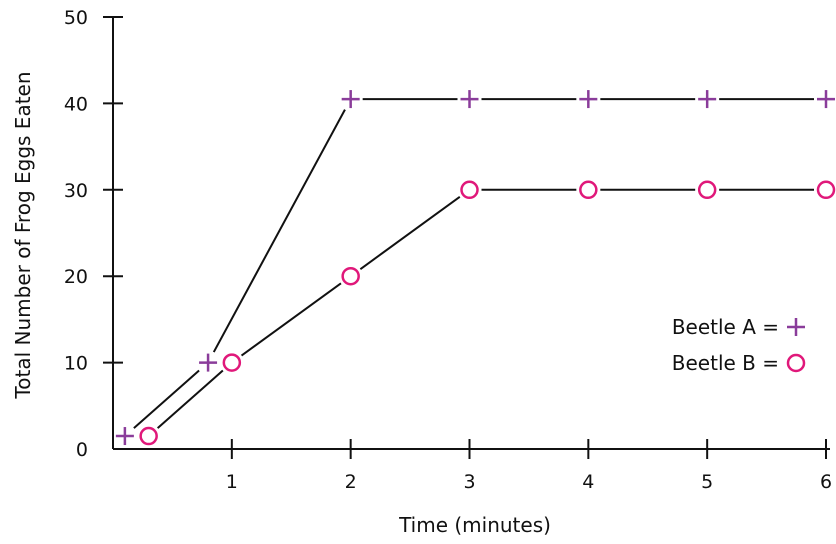 This screenshot has height=544, width=836. Describe the element at coordinates (23, 235) in the screenshot. I see `y-axis-title: Total Number of Frog Eggs Eaten` at that location.